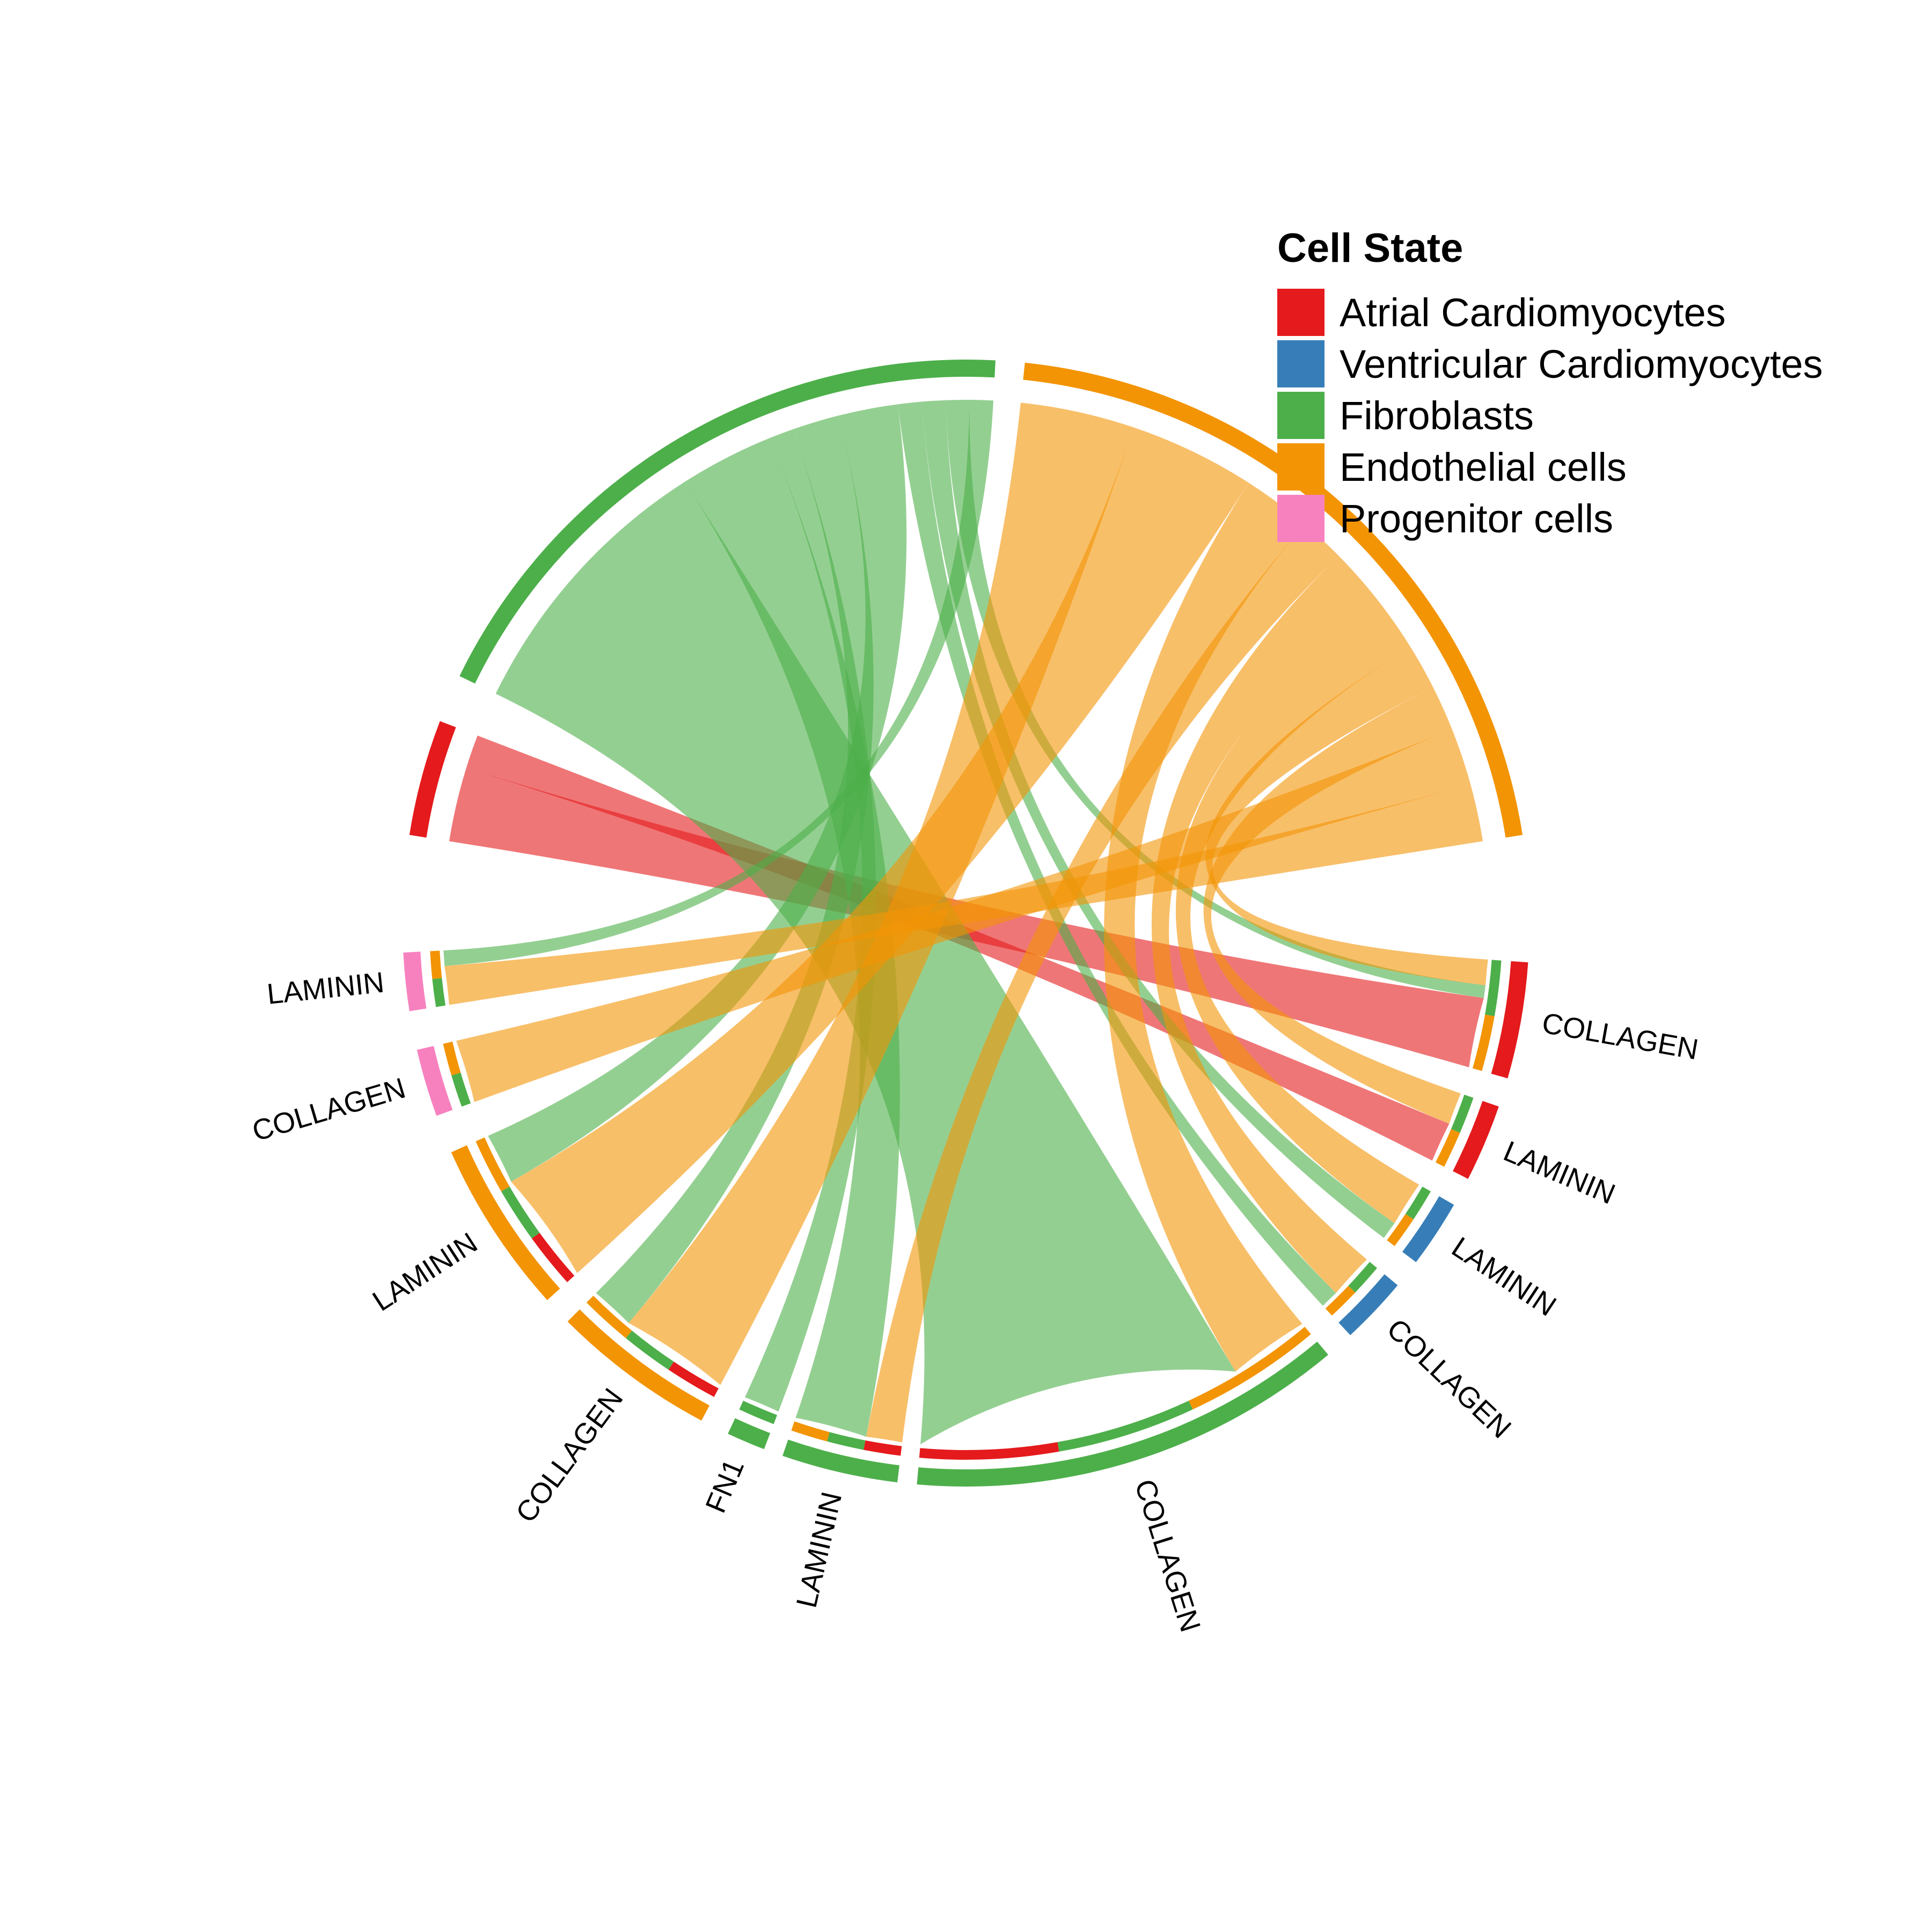 Image resolution: width=1932 pixels, height=1932 pixels. I want to click on target-sector-atrial-collagen, so click(1509, 1020).